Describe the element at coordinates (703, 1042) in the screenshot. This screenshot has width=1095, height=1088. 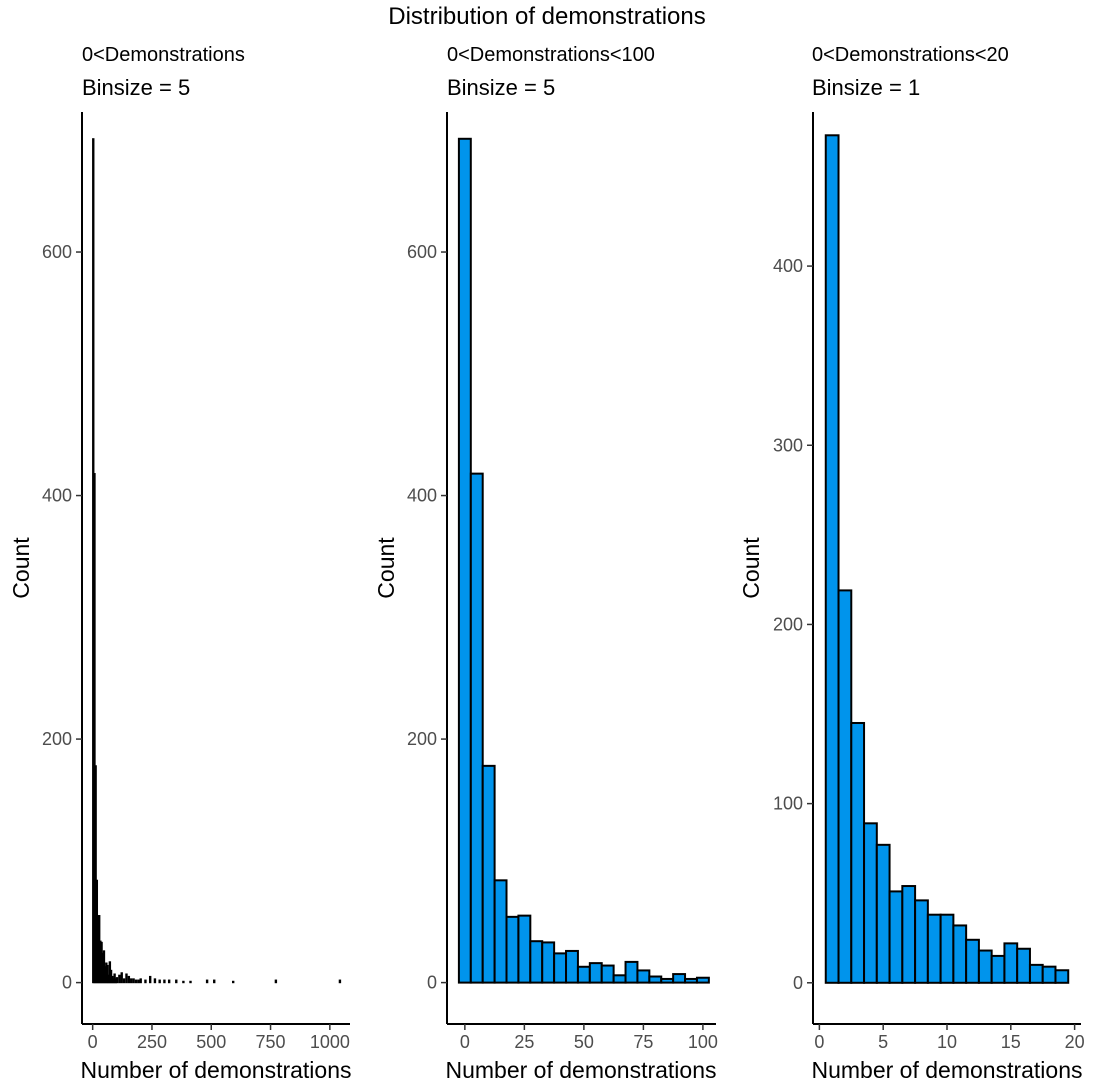
I see `x-tick-label: 100` at that location.